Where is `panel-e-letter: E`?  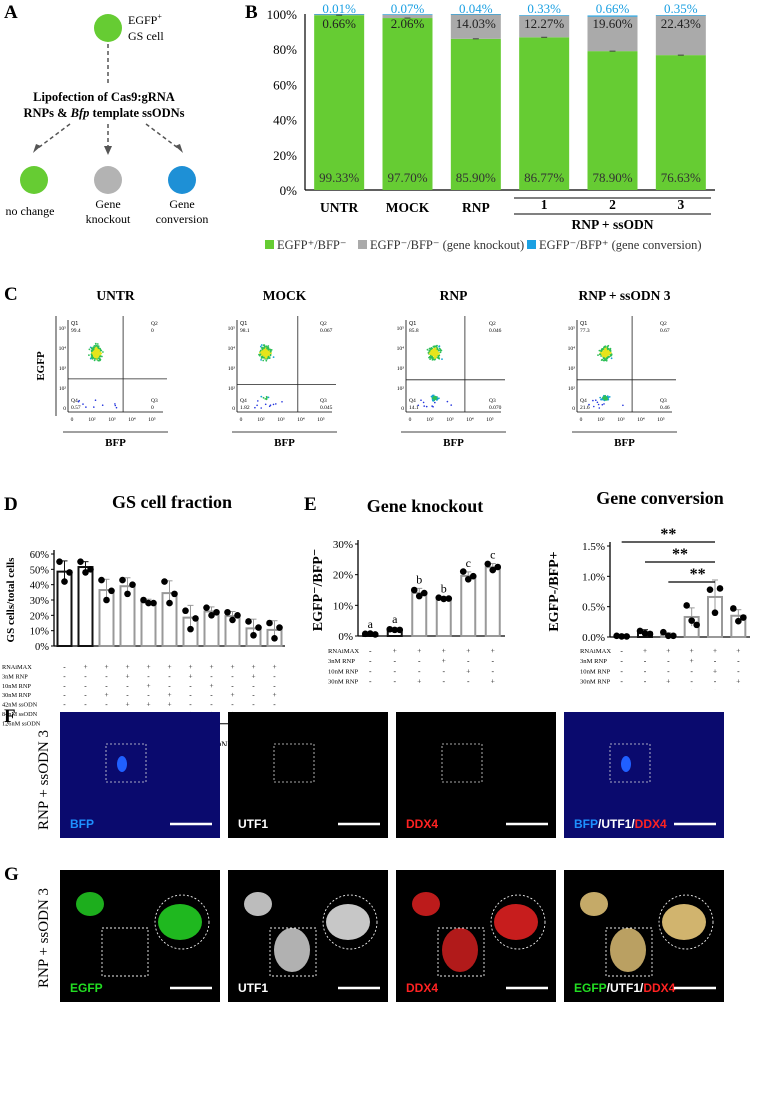
panel-e-letter: E is located at coordinates (310, 504).